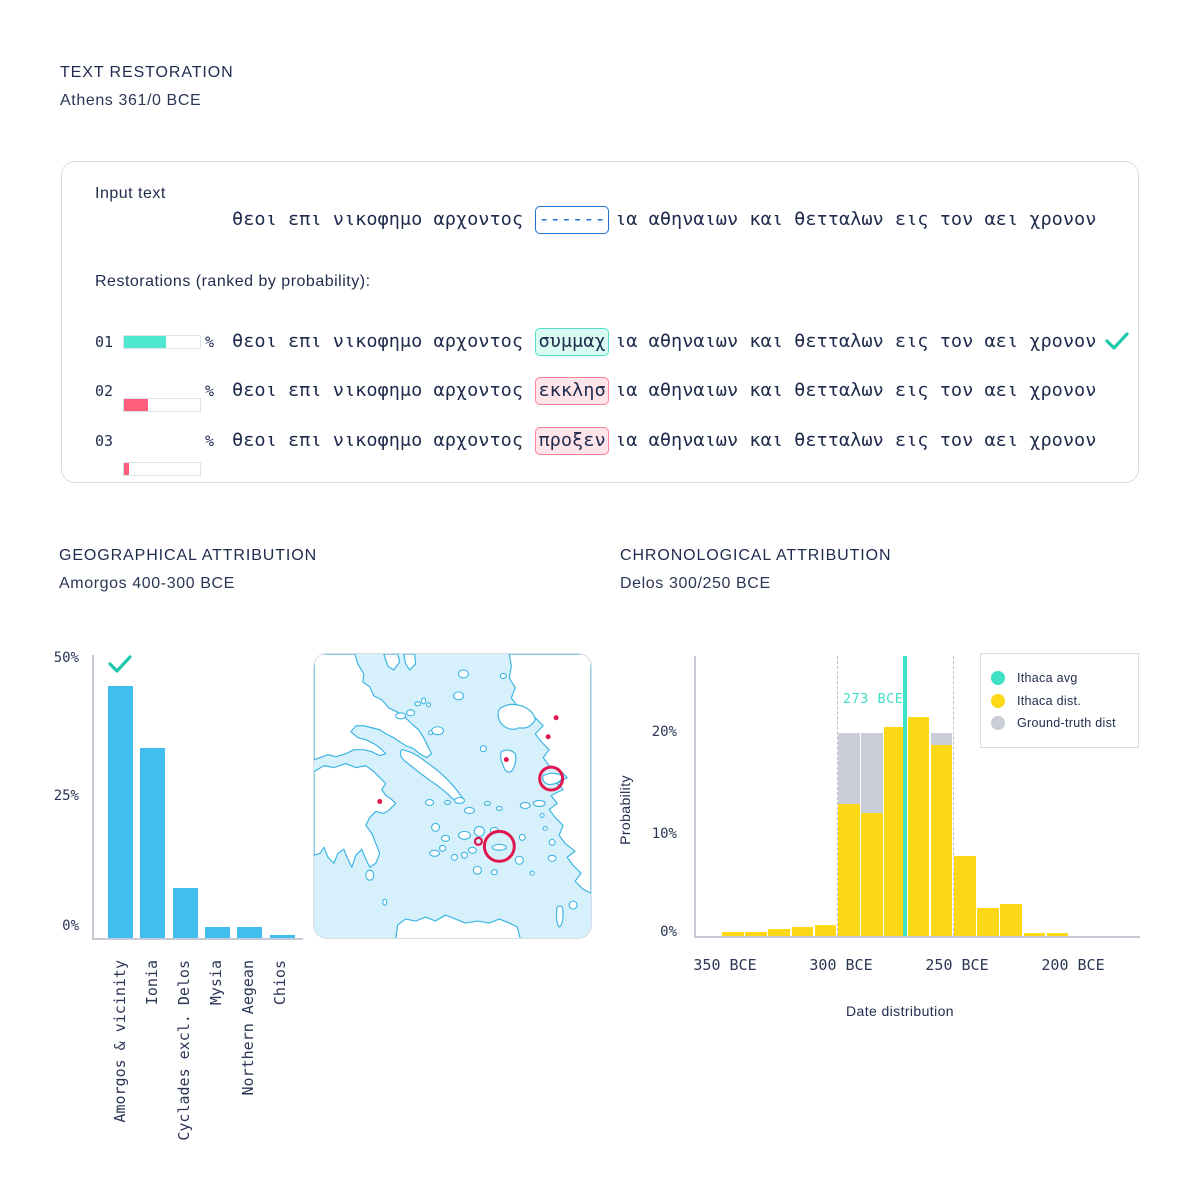  What do you see at coordinates (104, 342) in the screenshot?
I see `rank-label: 01` at bounding box center [104, 342].